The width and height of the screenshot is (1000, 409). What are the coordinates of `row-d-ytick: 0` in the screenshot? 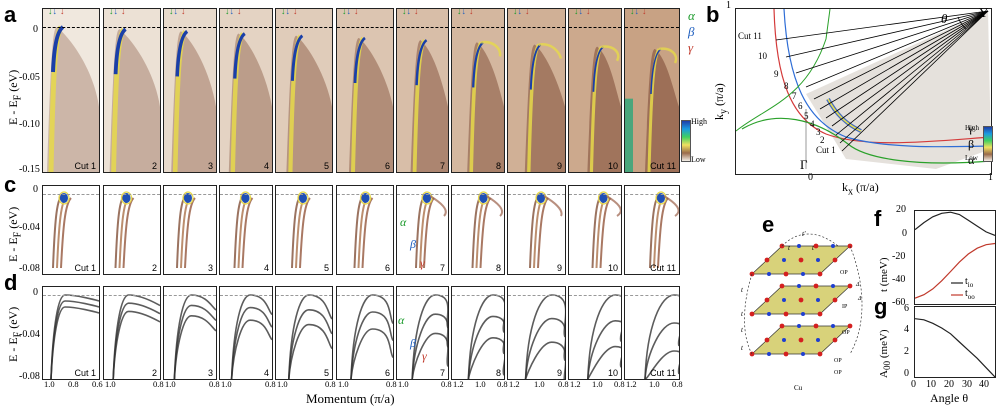 It's located at (35, 292).